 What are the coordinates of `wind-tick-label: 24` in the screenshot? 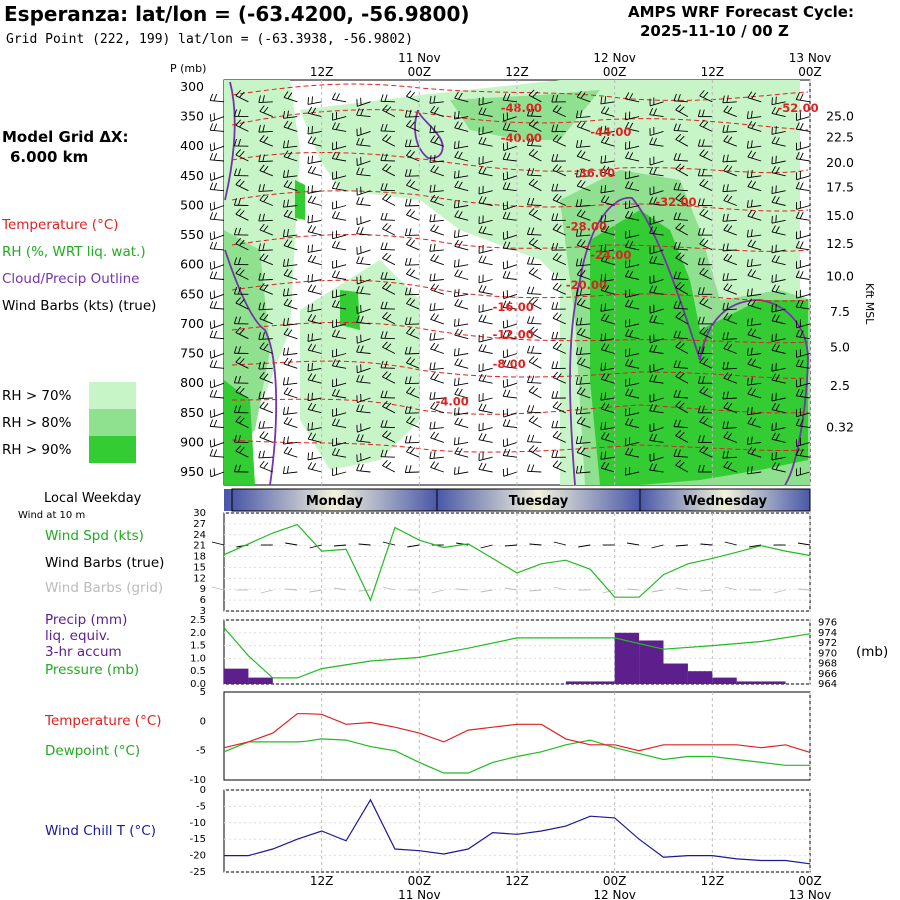 It's located at (199, 535).